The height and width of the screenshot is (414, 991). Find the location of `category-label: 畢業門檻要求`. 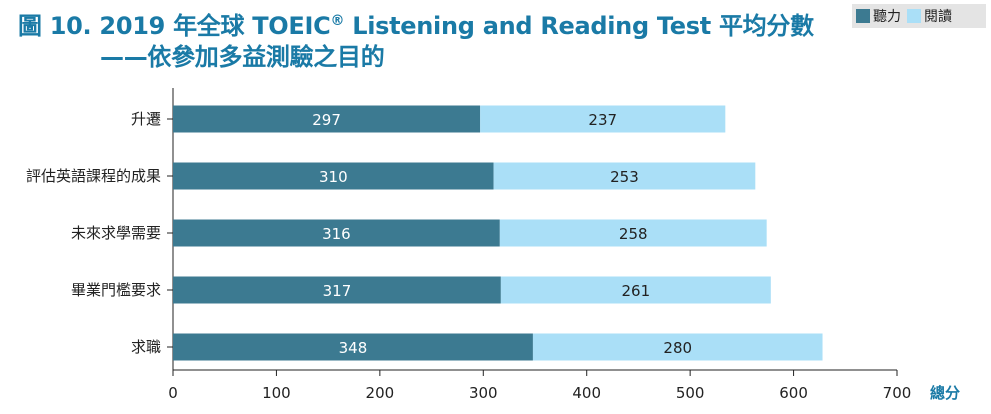

category-label: 畢業門檻要求 is located at coordinates (116, 290).